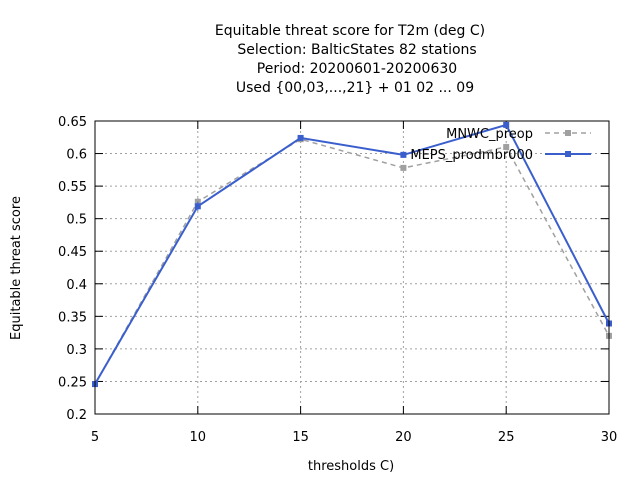  What do you see at coordinates (72, 187) in the screenshot?
I see `y-tick-label: 0.55` at bounding box center [72, 187].